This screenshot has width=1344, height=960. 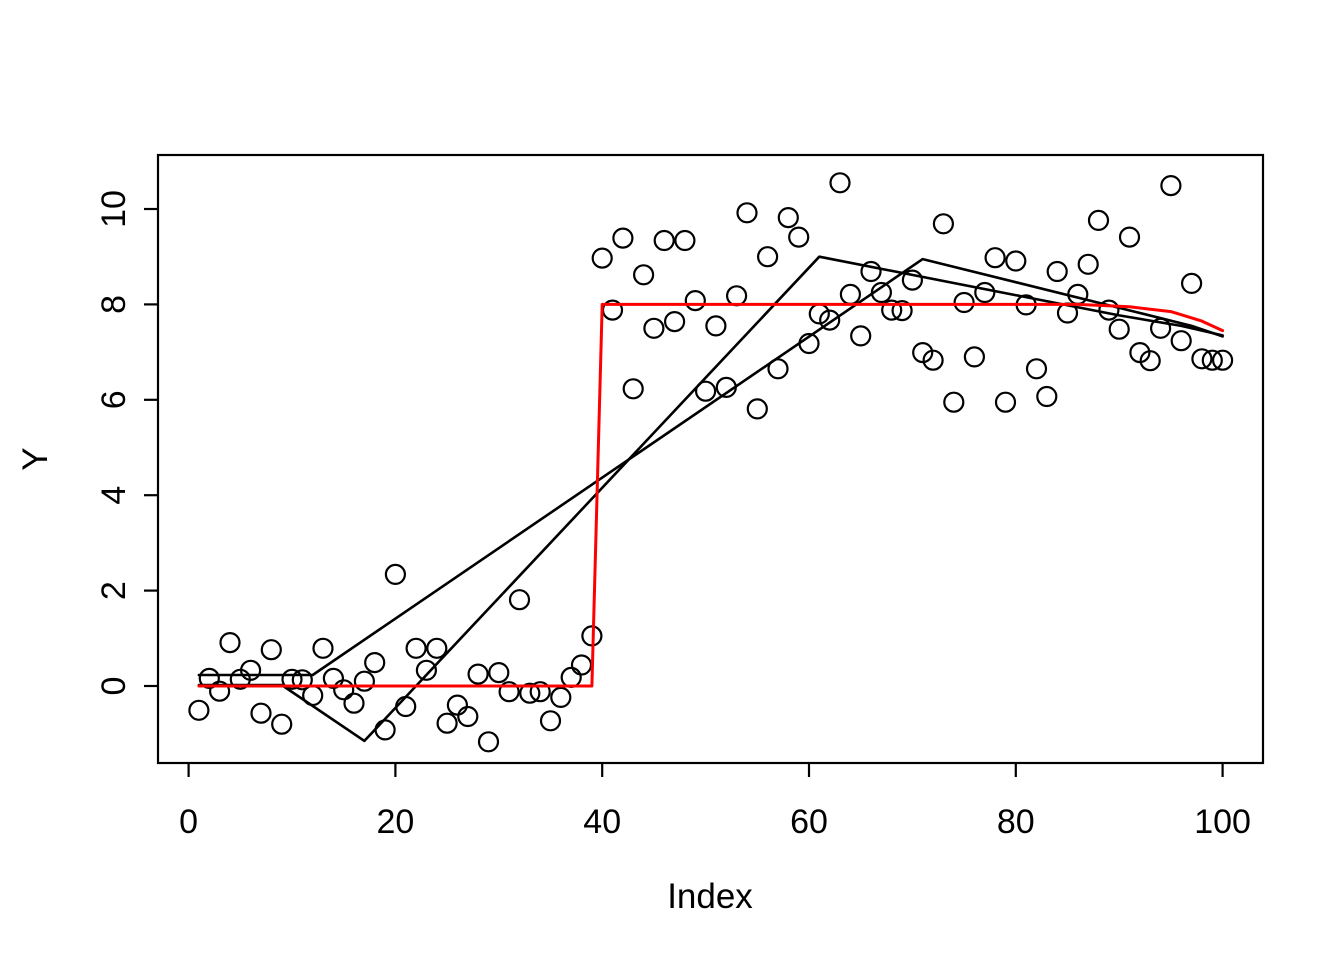 I want to click on x-tick-label: 0, so click(x=188, y=822).